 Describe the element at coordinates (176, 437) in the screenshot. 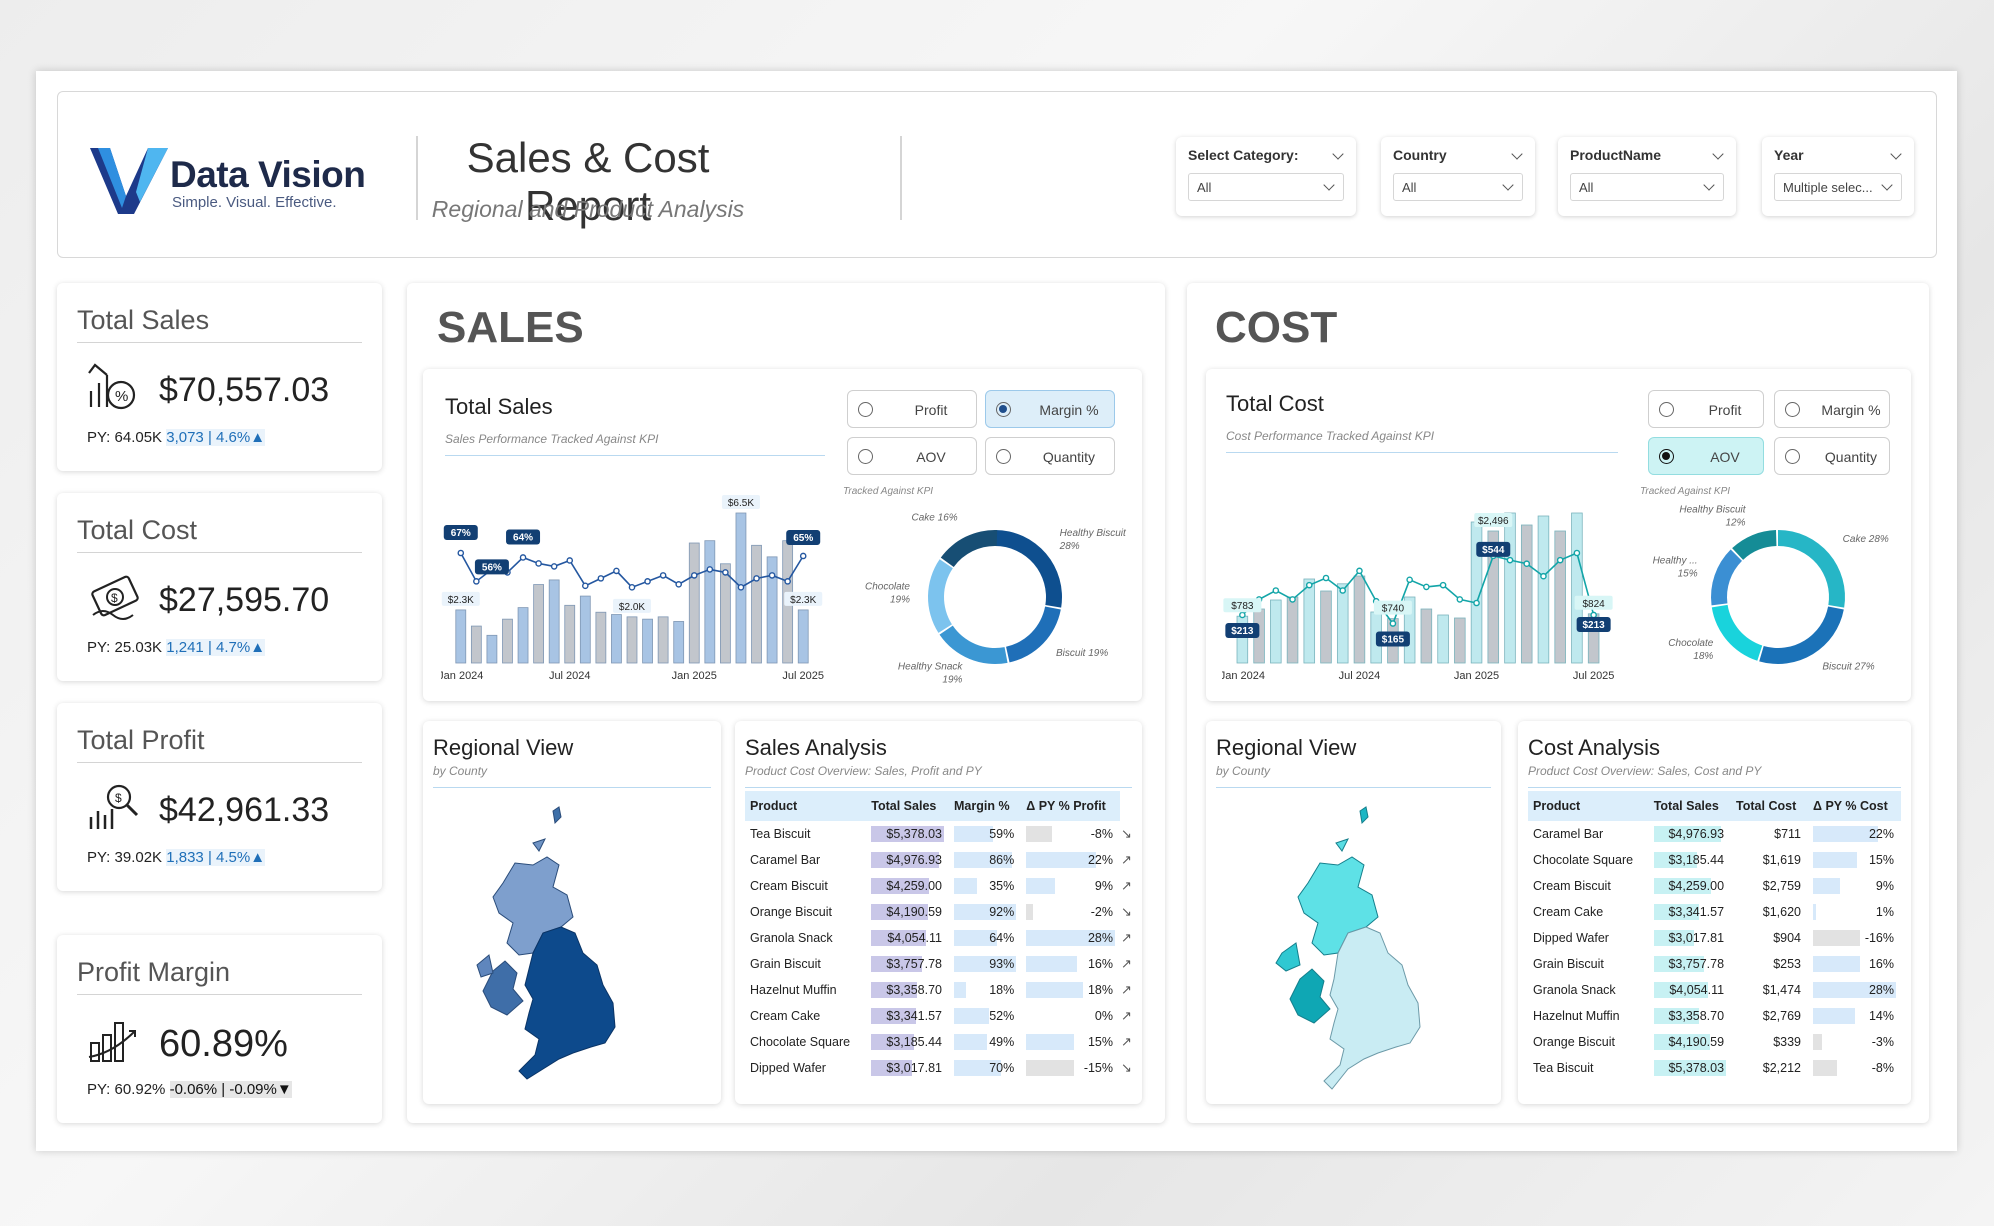

I see `kpi-prior-year: PY: 64.05K 3,073 | 4.6%▲` at that location.